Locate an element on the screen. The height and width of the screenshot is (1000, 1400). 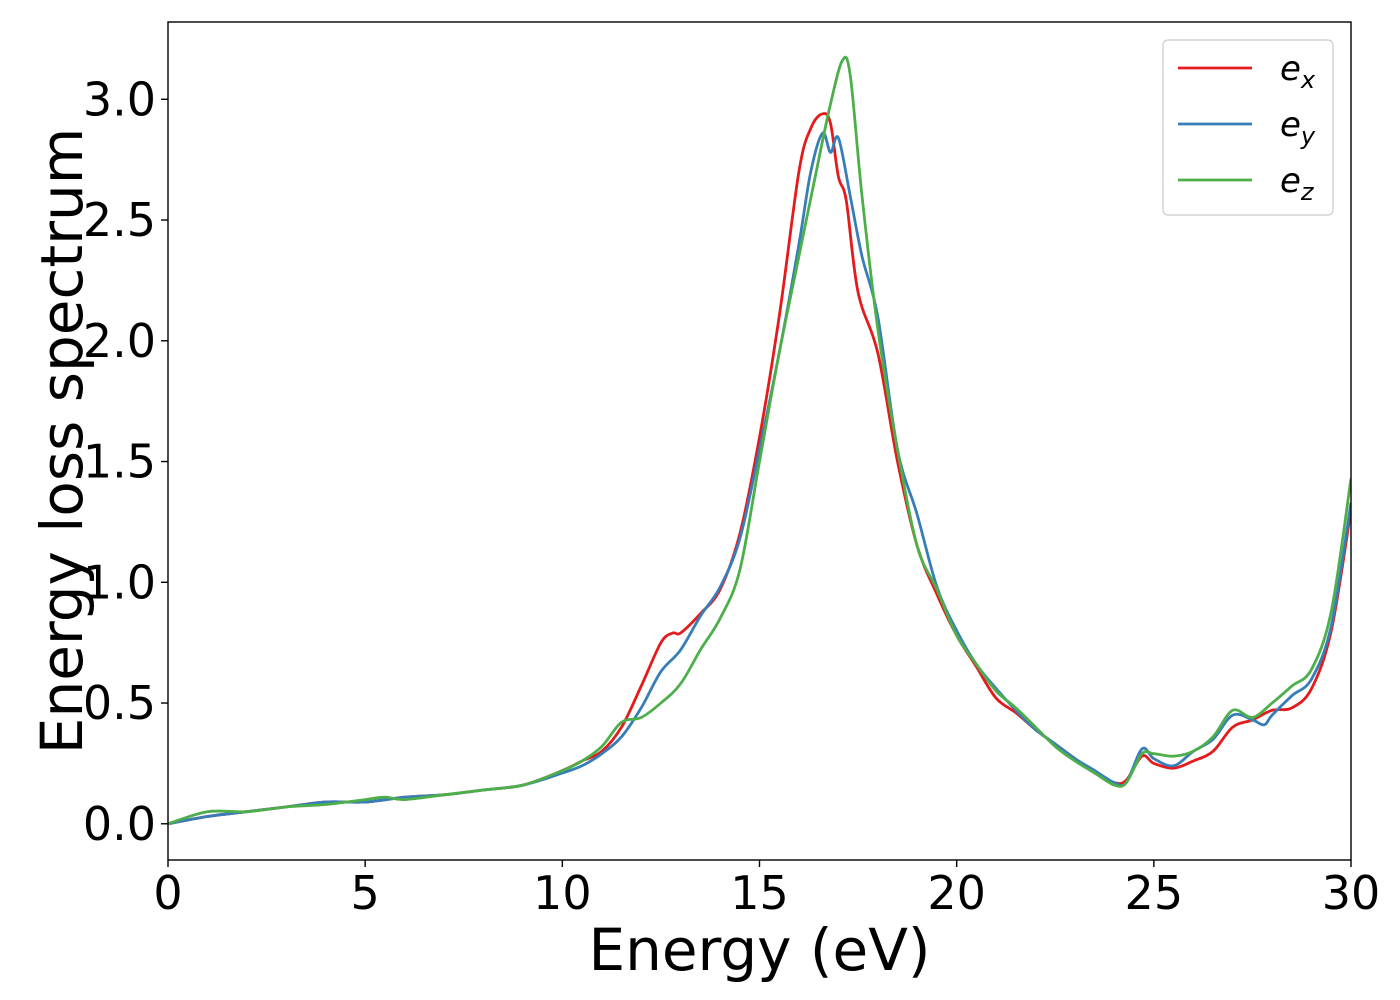
legend-label-subscript: z is located at coordinates (1307, 192).